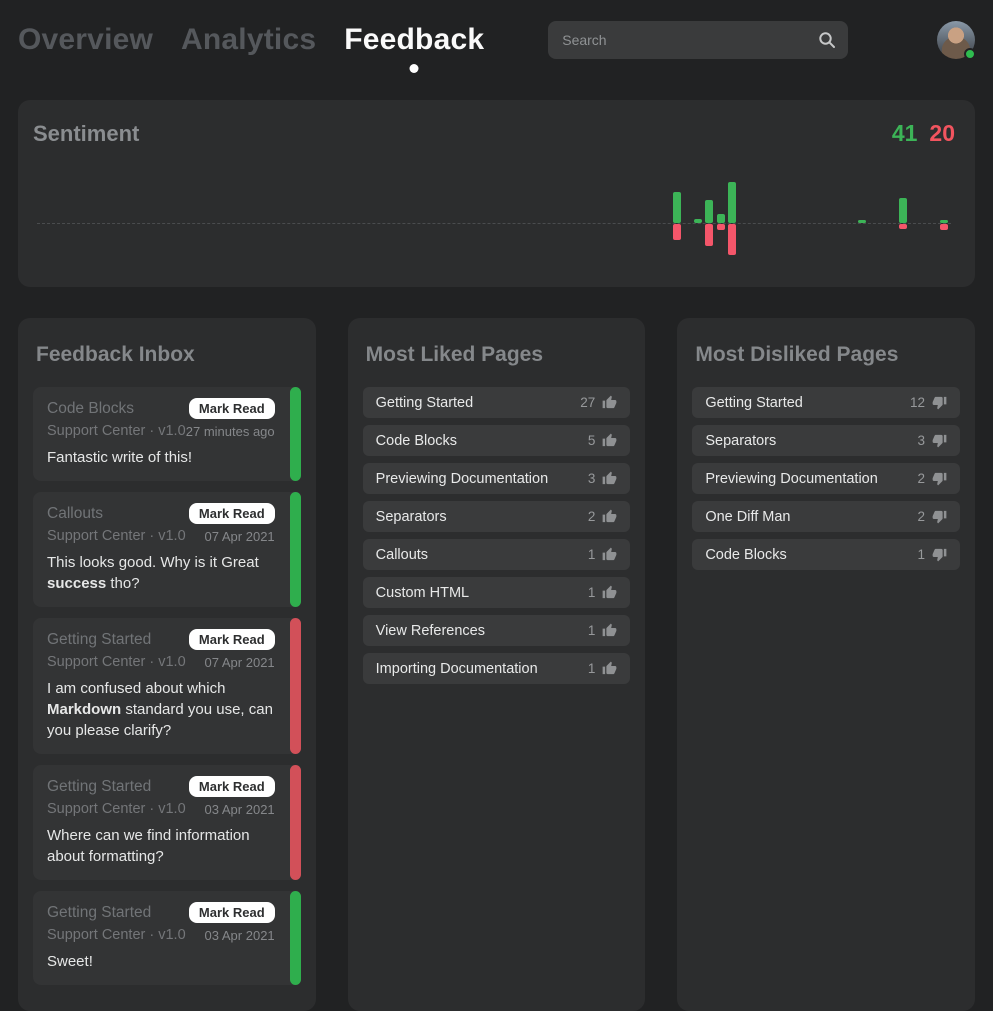 The image size is (993, 1011). What do you see at coordinates (494, 215) in the screenshot?
I see `sentiment-chart` at bounding box center [494, 215].